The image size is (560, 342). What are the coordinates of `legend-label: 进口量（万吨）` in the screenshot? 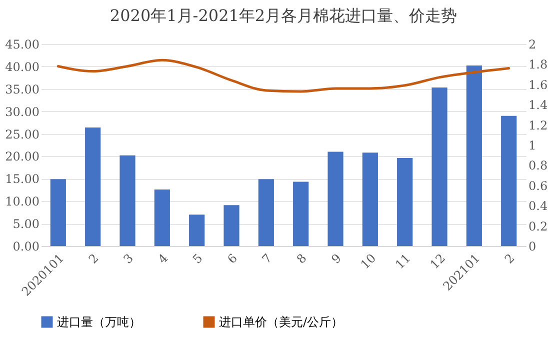 It's located at (99, 322).